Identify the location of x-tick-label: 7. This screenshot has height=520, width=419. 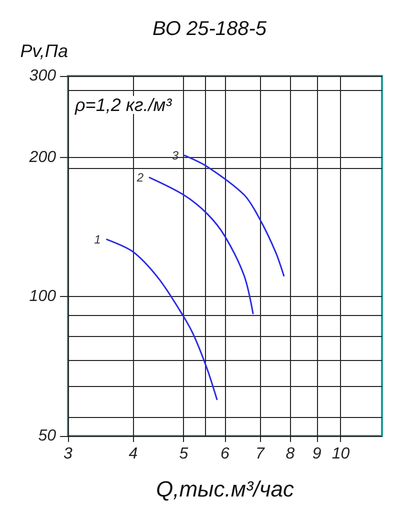
(260, 454).